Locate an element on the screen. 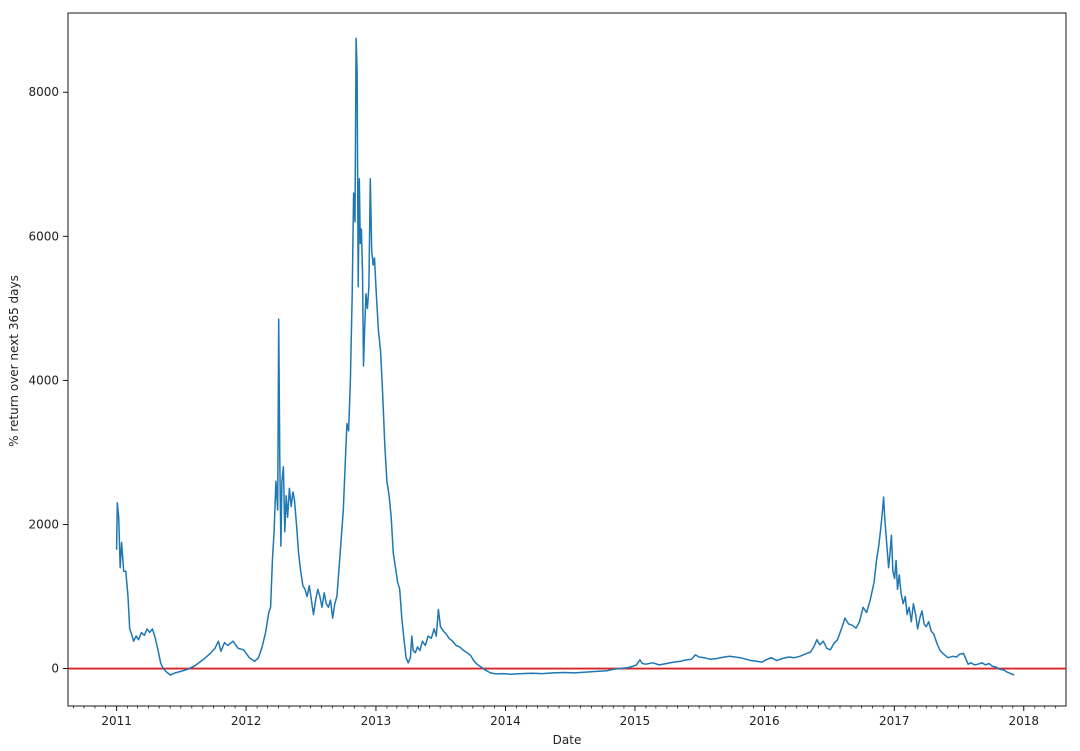  y-axis: 0 2000 4000 6000 8000 is located at coordinates (48, 380).